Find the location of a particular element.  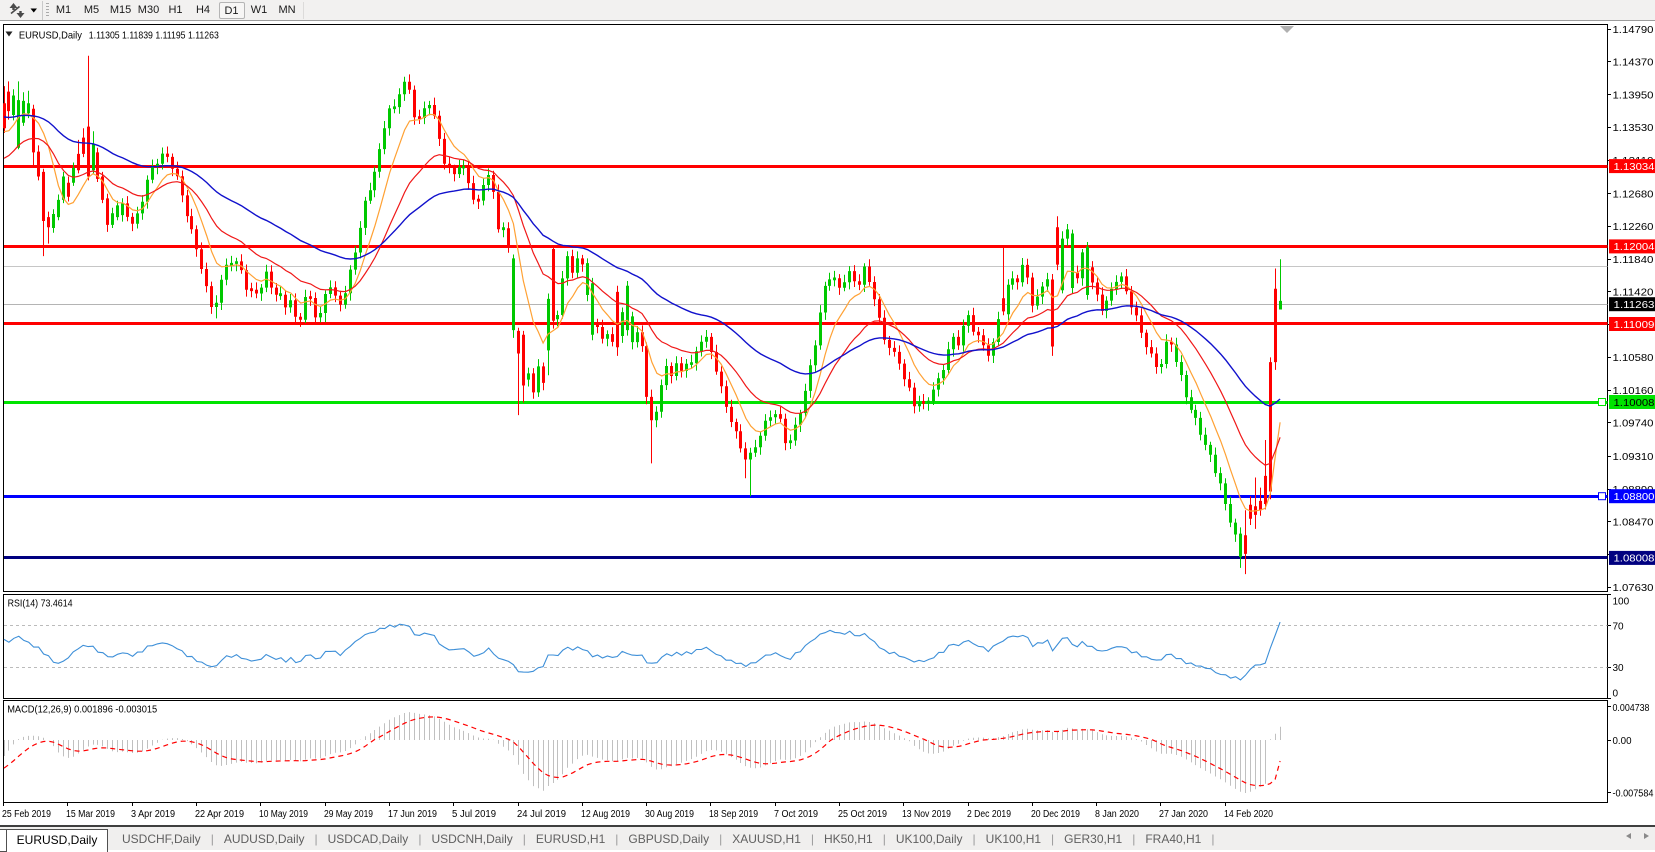

svg-text: 29 May 2019 is located at coordinates (348, 814).